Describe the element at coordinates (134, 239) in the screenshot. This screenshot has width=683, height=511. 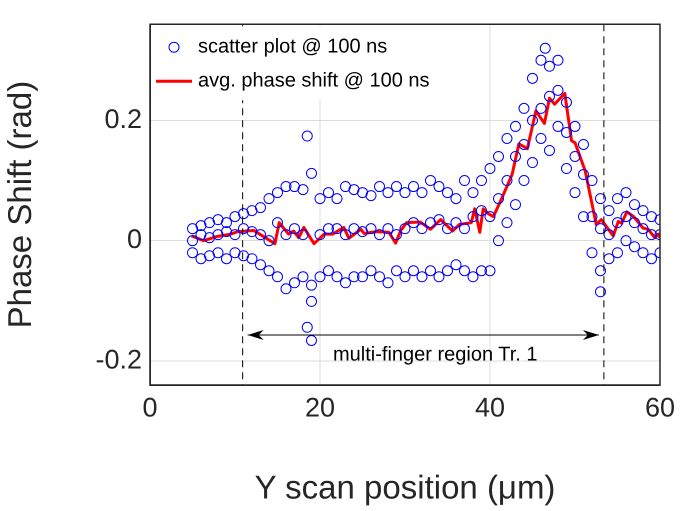
I see `y-tick-label: 0` at that location.